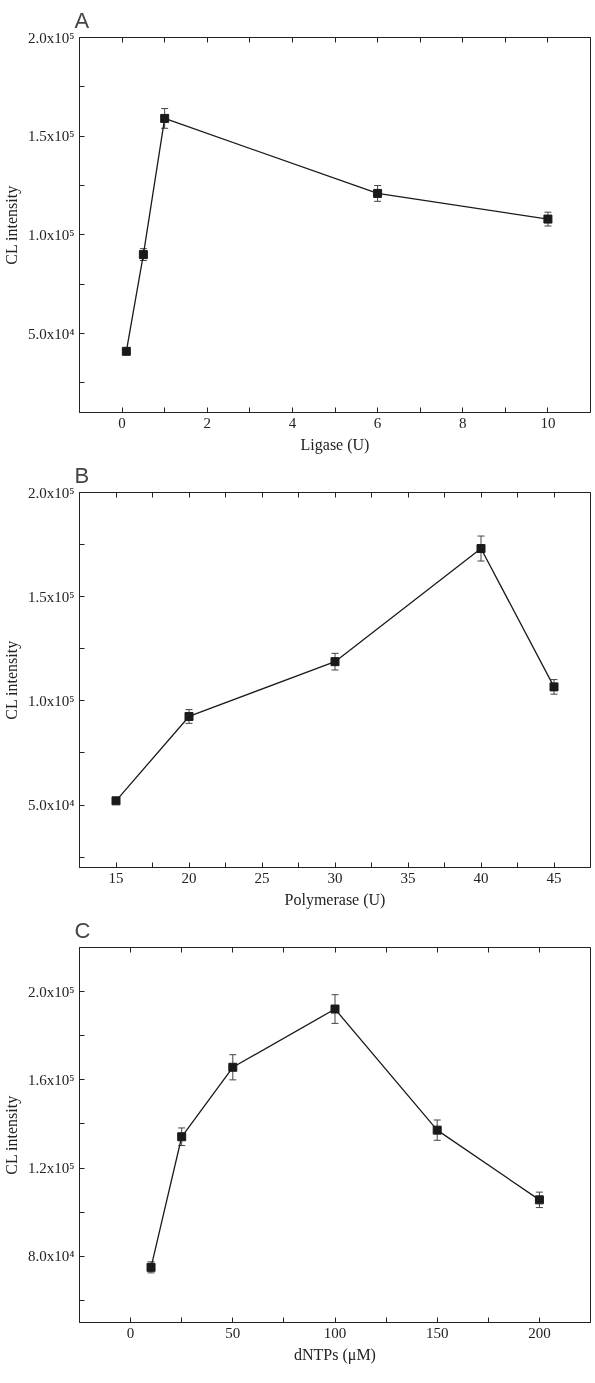 The height and width of the screenshot is (1383, 595). Describe the element at coordinates (207, 422) in the screenshot. I see `x-tick-label: 2` at that location.